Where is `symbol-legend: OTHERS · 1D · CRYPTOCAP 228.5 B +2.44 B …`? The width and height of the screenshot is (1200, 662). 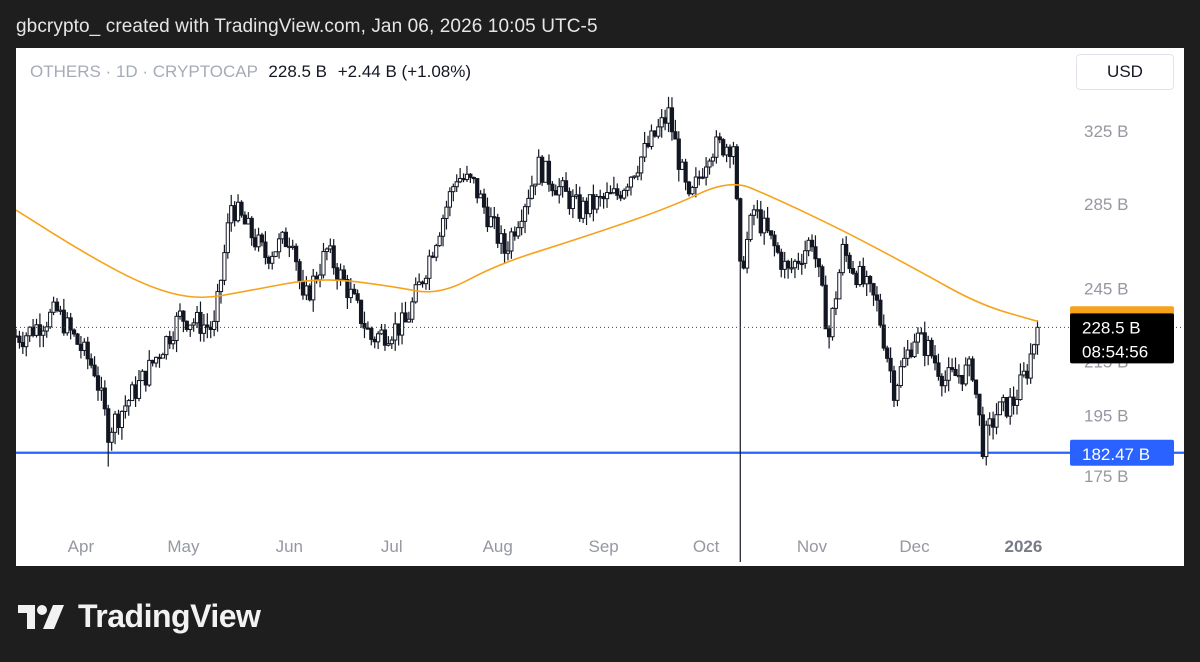 symbol-legend: OTHERS · 1D · CRYPTOCAP 228.5 B +2.44 B … is located at coordinates (250, 72).